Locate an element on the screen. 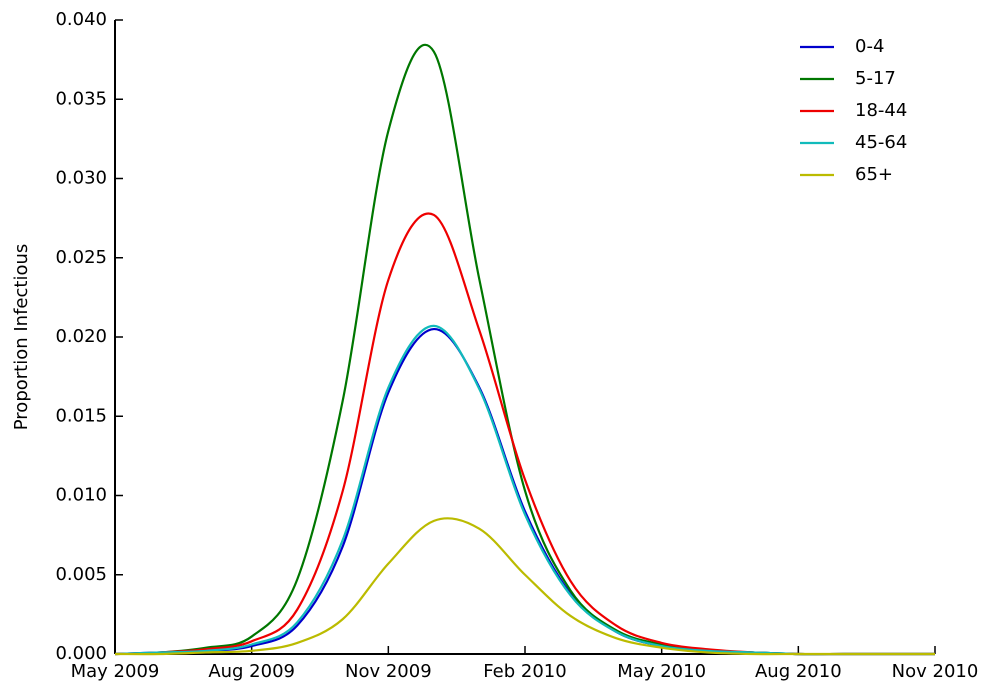 The width and height of the screenshot is (992, 689). legend-label: 5-17 is located at coordinates (875, 78).